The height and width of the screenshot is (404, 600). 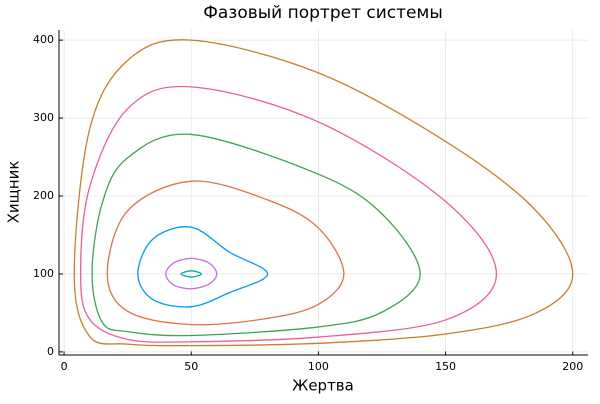 What do you see at coordinates (50, 351) in the screenshot?
I see `y-tick-label: 0` at bounding box center [50, 351].